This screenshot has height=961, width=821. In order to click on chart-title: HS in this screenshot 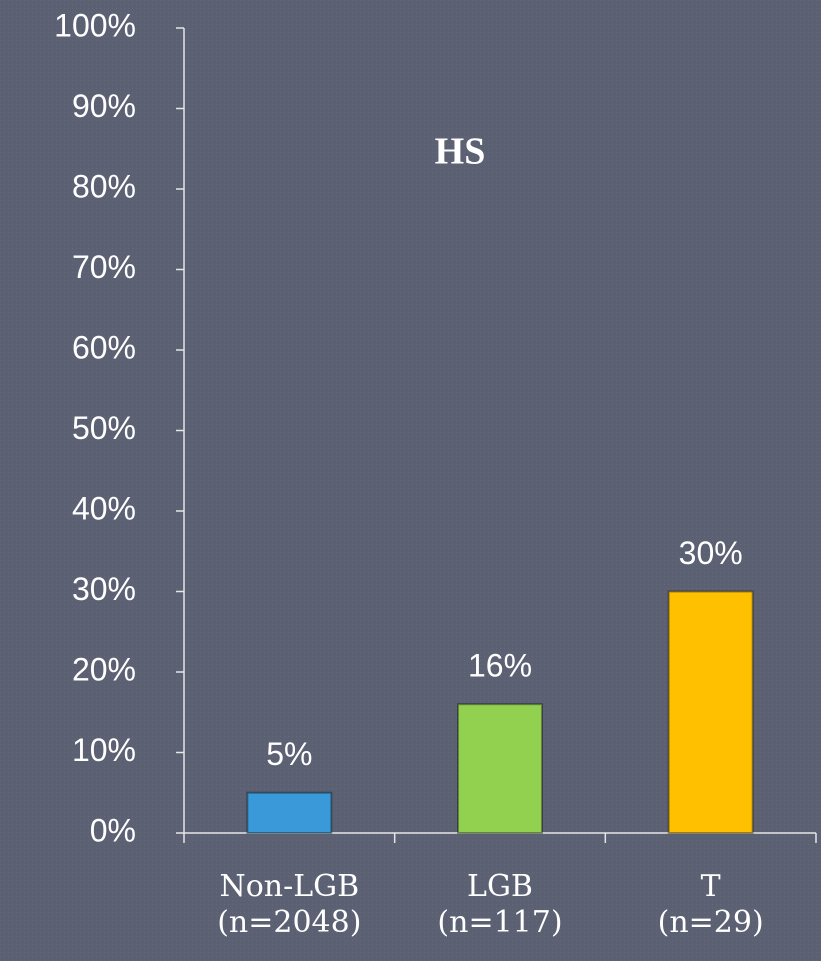, I will do `click(460, 152)`.